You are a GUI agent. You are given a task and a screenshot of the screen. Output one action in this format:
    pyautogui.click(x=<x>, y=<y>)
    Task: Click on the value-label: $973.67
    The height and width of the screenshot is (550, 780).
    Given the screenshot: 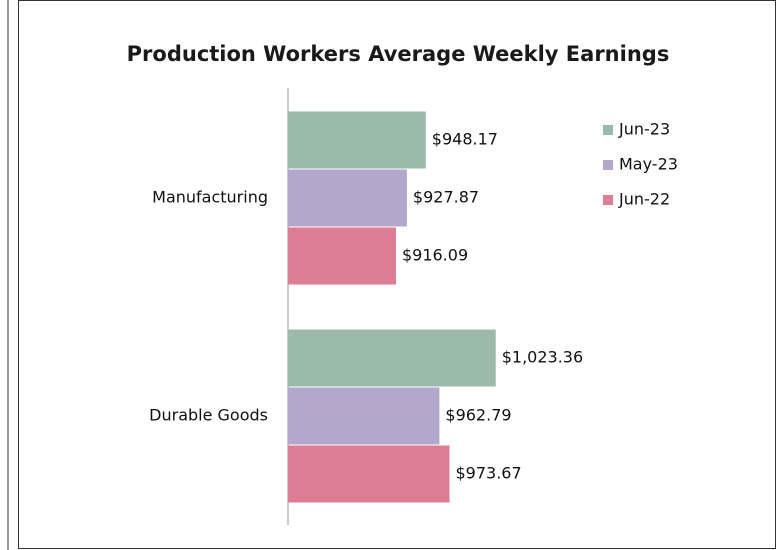 What is the action you would take?
    pyautogui.click(x=489, y=473)
    